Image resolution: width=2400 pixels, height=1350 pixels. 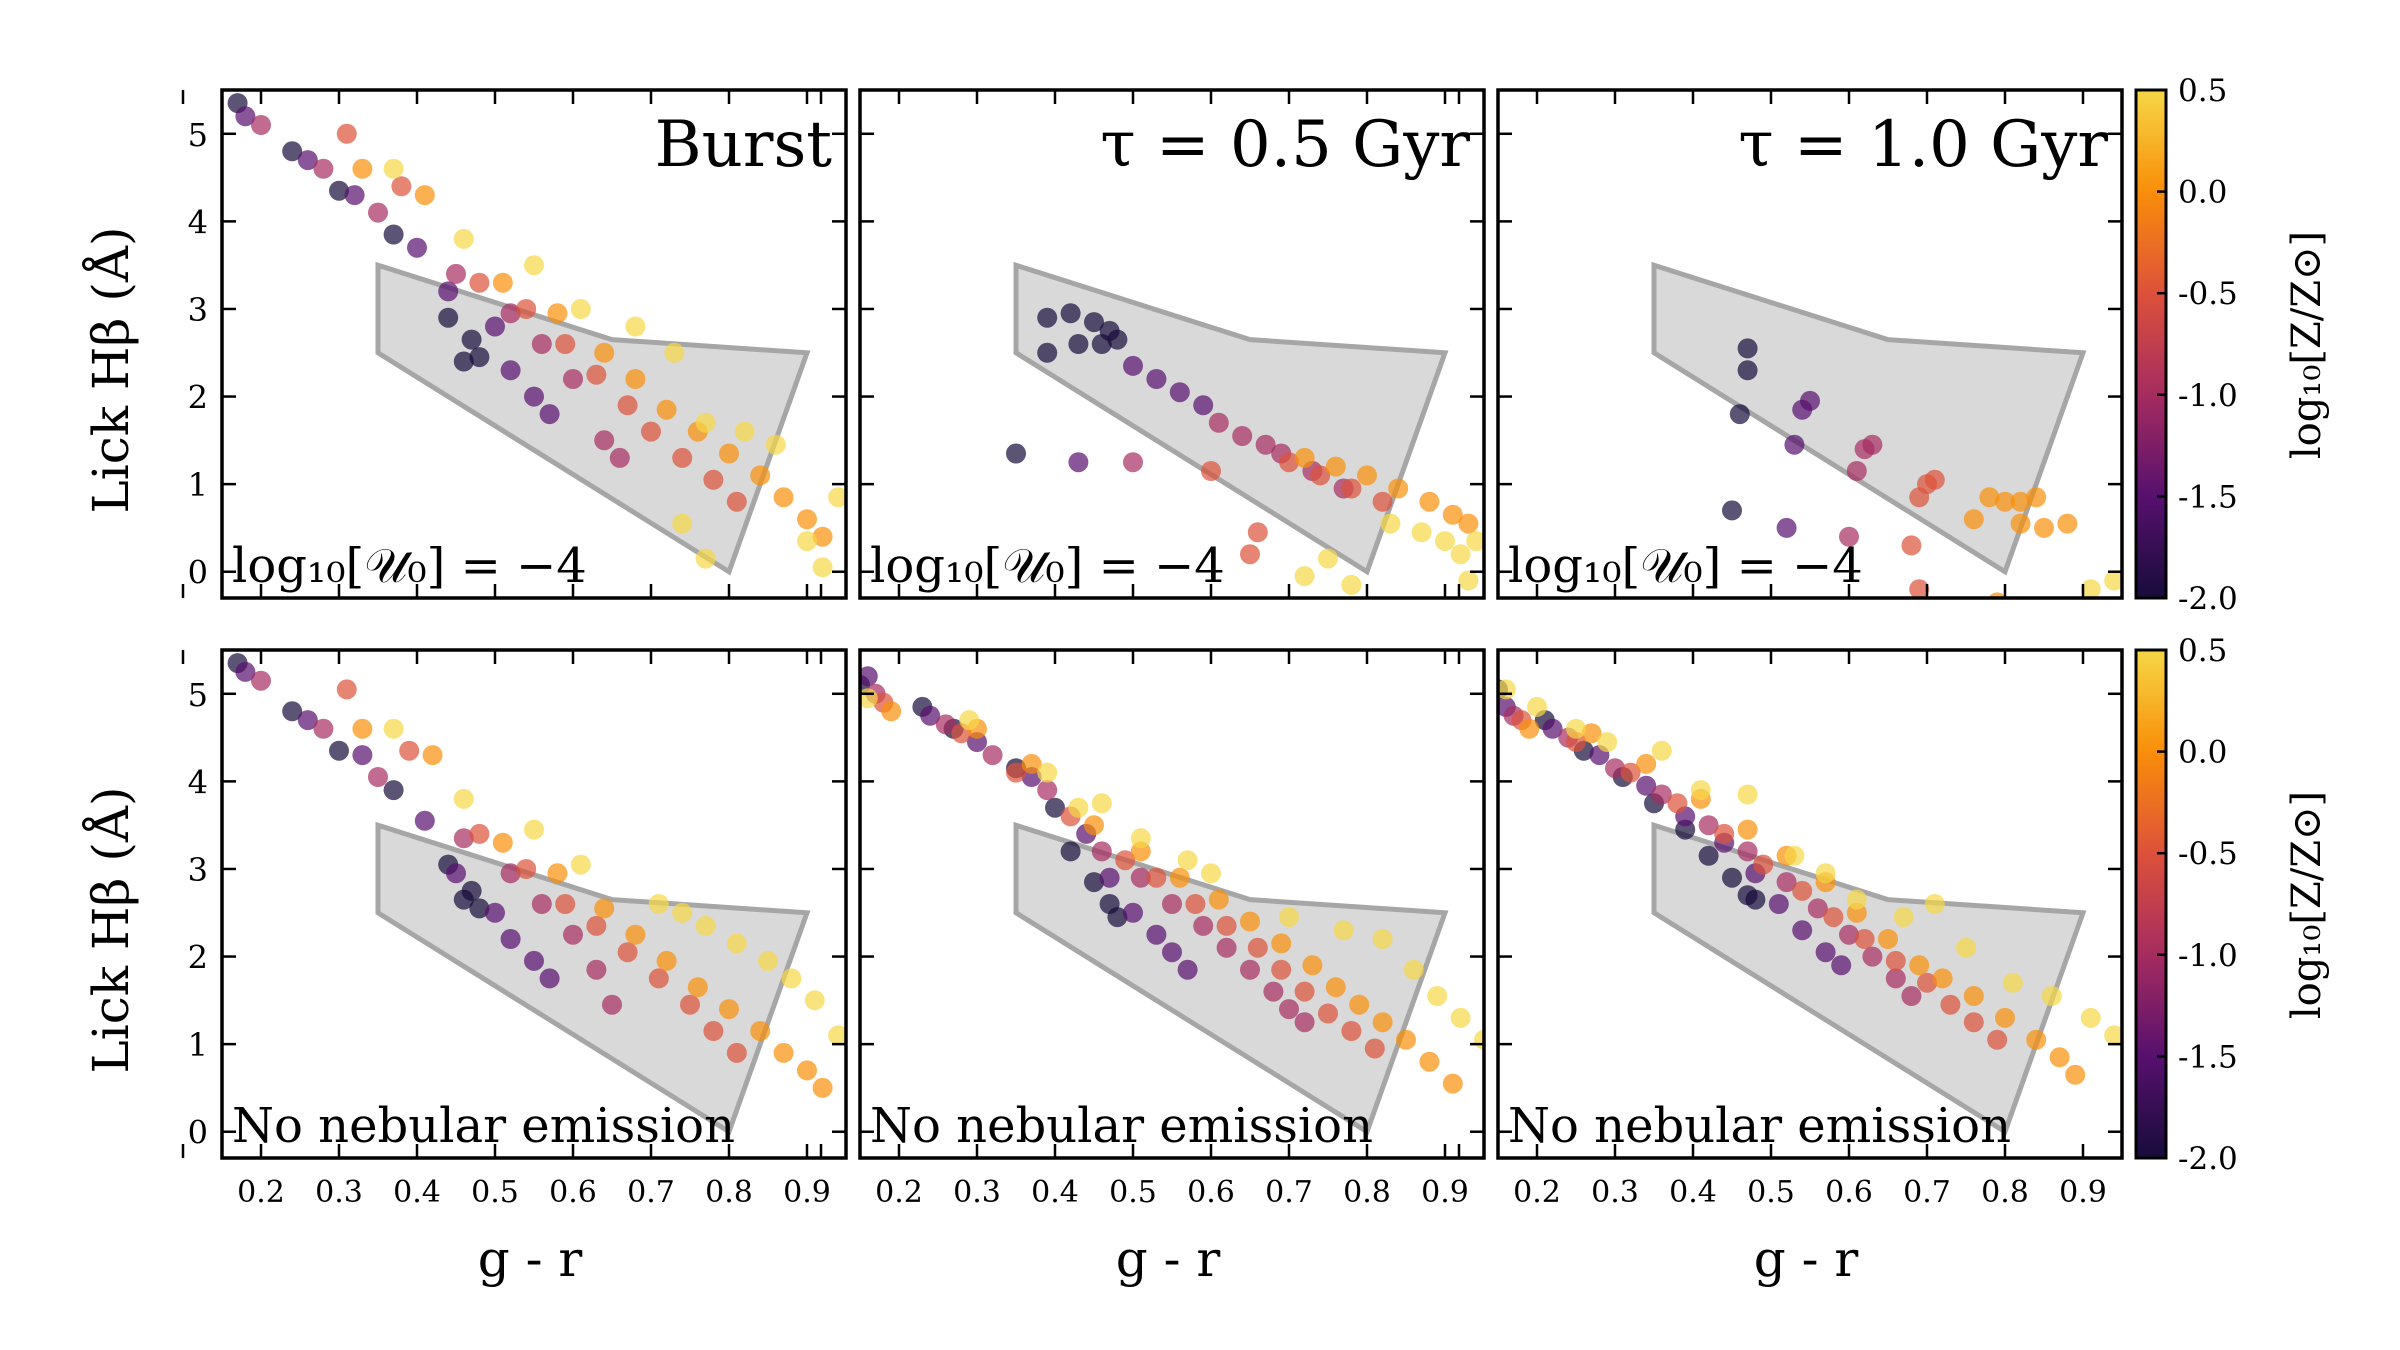 I want to click on y-tick-label: 5, so click(x=198, y=695).